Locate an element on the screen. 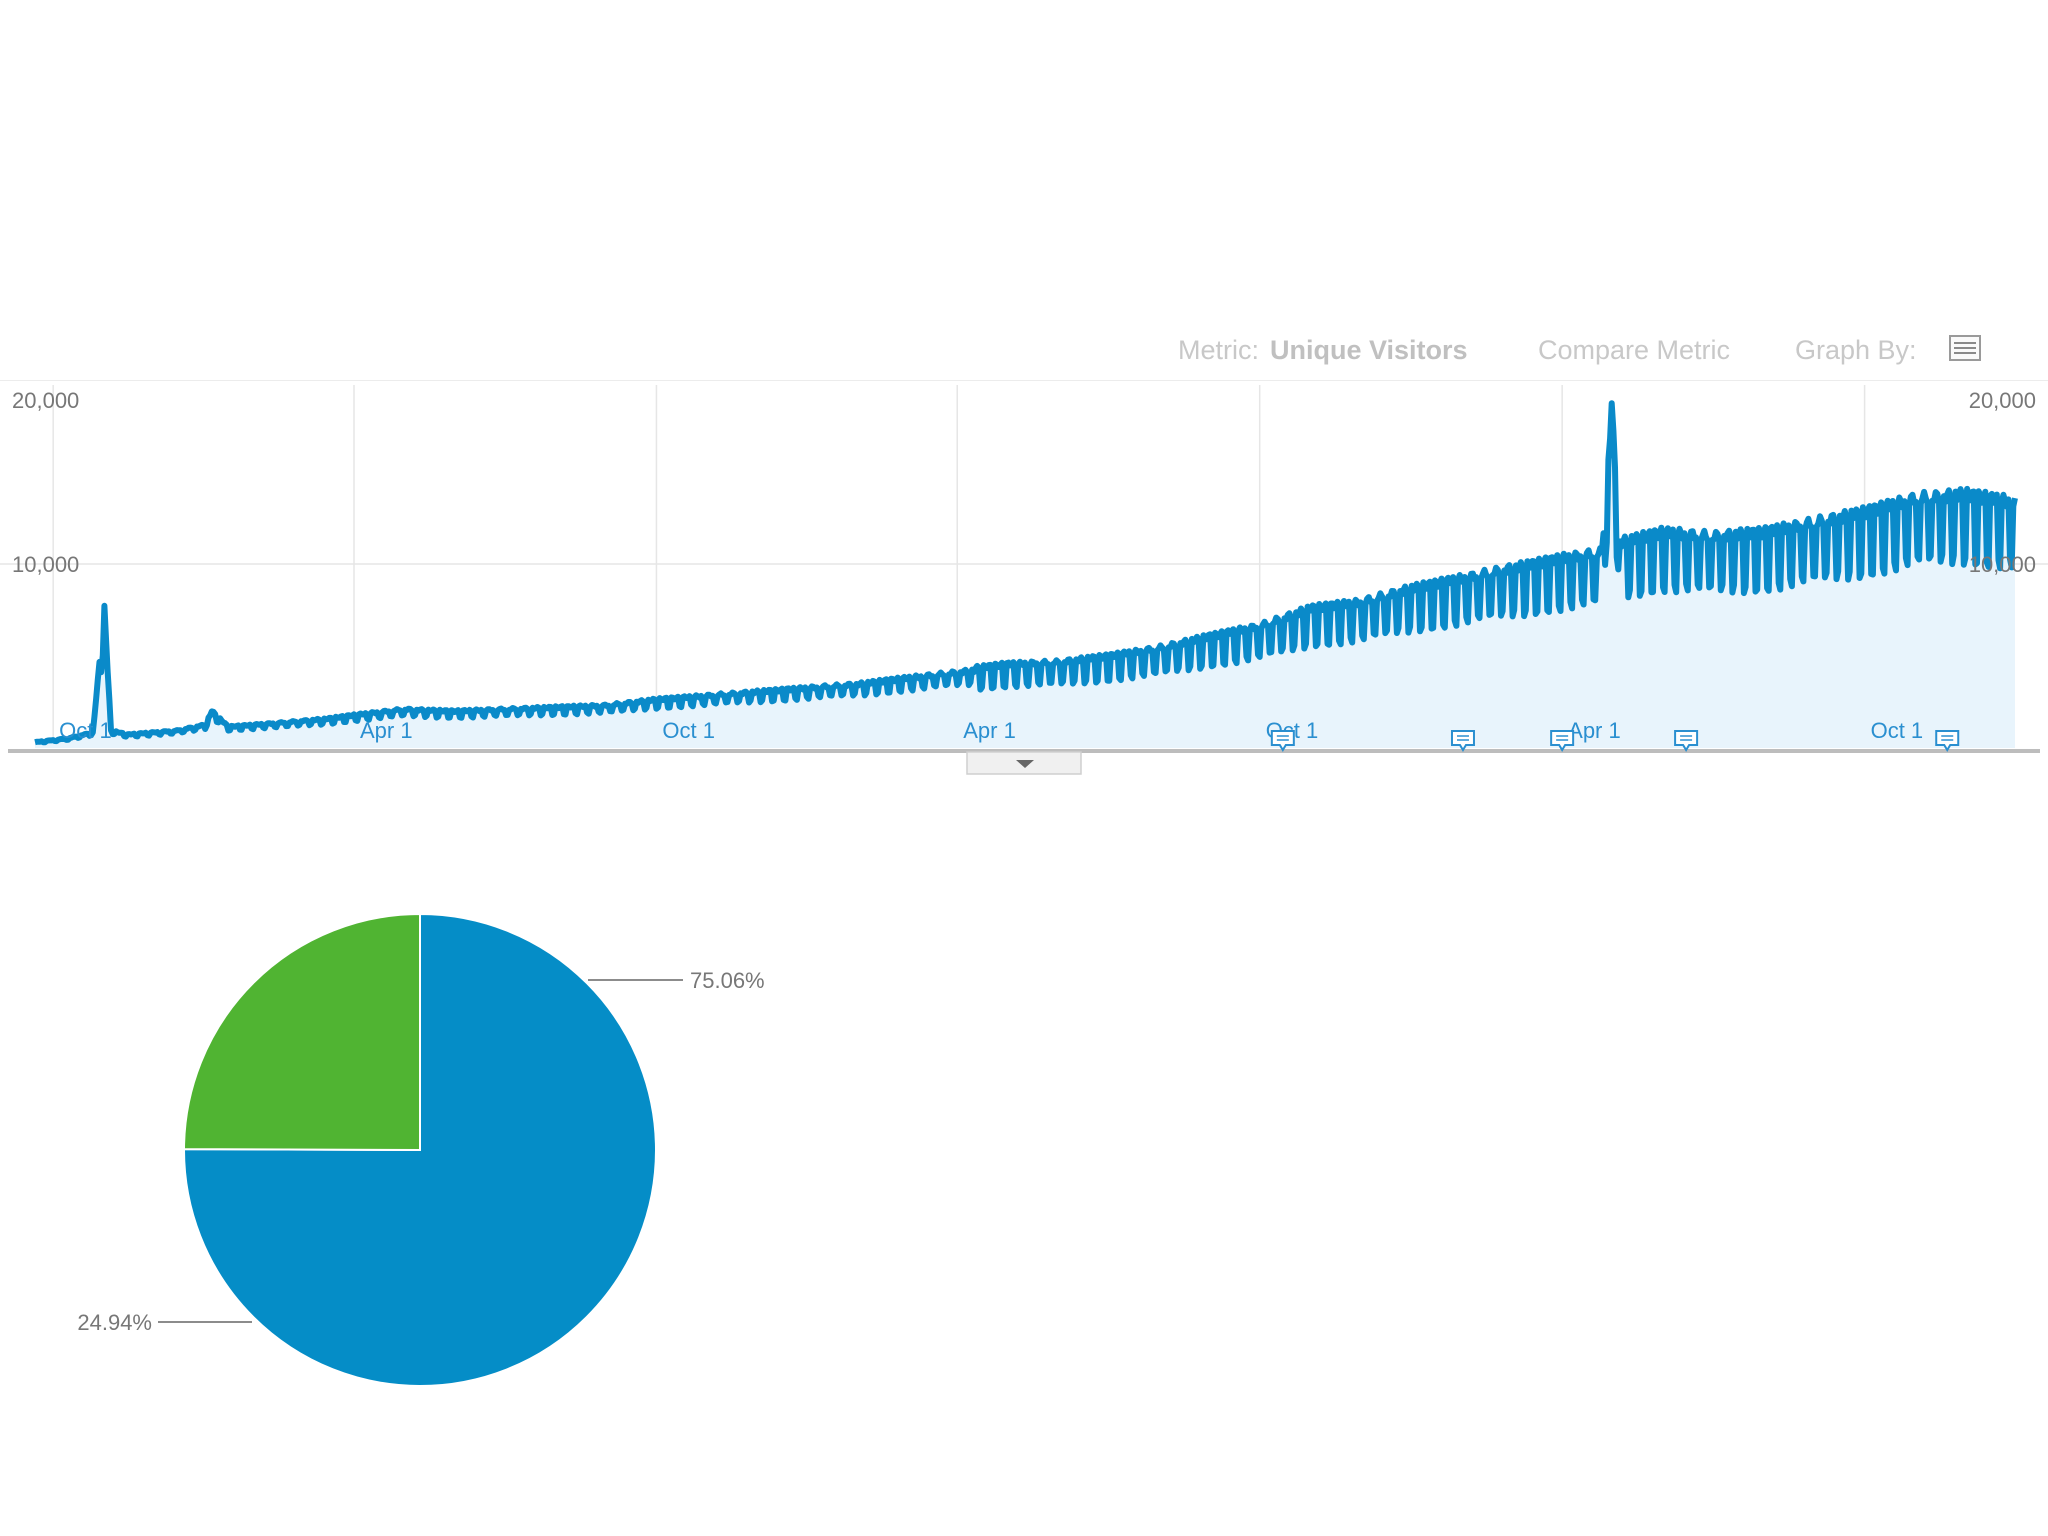 Image resolution: width=2048 pixels, height=1536 pixels. chevron-down-icon is located at coordinates (1025, 764).